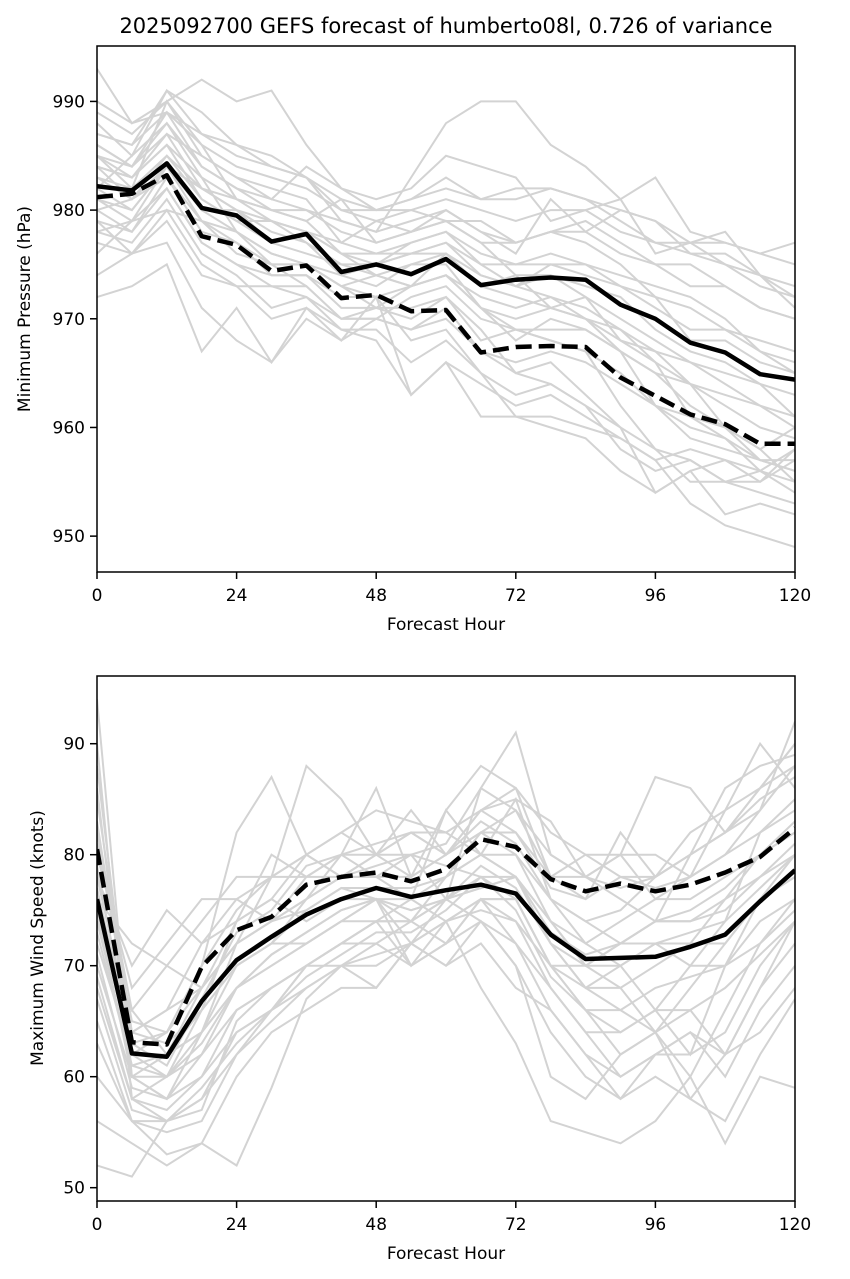  What do you see at coordinates (446, 625) in the screenshot?
I see `pressure-x-axis-label: Forecast Hour` at bounding box center [446, 625].